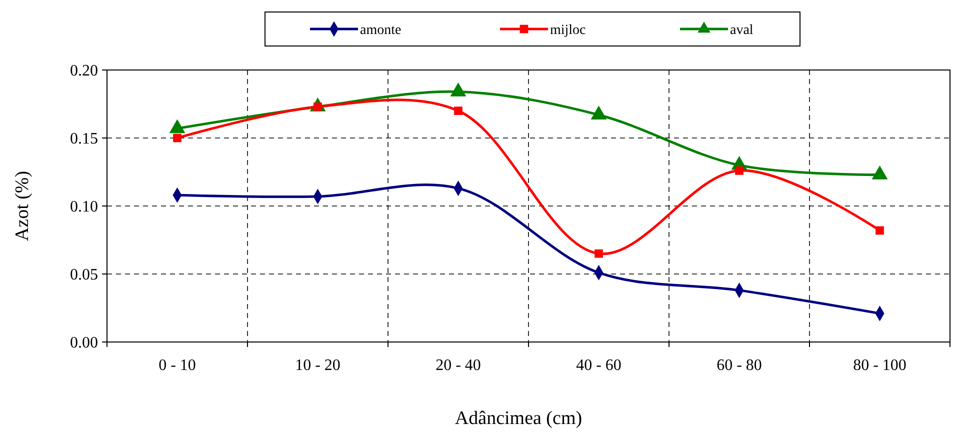 This screenshot has width=957, height=434. Describe the element at coordinates (317, 365) in the screenshot. I see `x-tick-label: 10 - 20` at that location.